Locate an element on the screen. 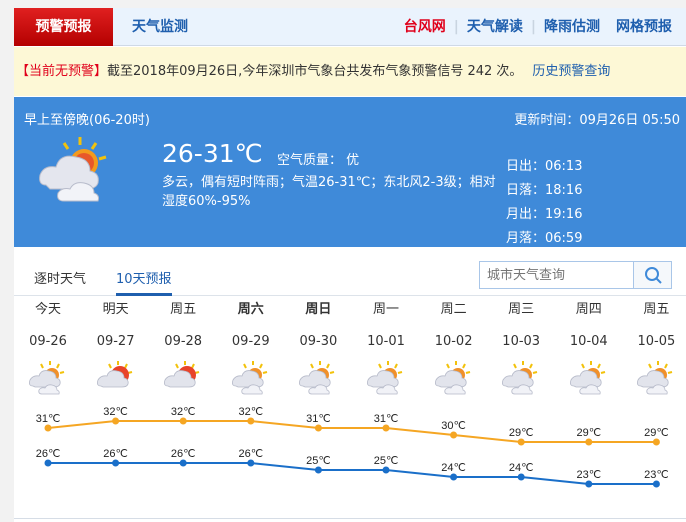 The width and height of the screenshot is (686, 522). moonrise: 月出：19:16 is located at coordinates (544, 214).